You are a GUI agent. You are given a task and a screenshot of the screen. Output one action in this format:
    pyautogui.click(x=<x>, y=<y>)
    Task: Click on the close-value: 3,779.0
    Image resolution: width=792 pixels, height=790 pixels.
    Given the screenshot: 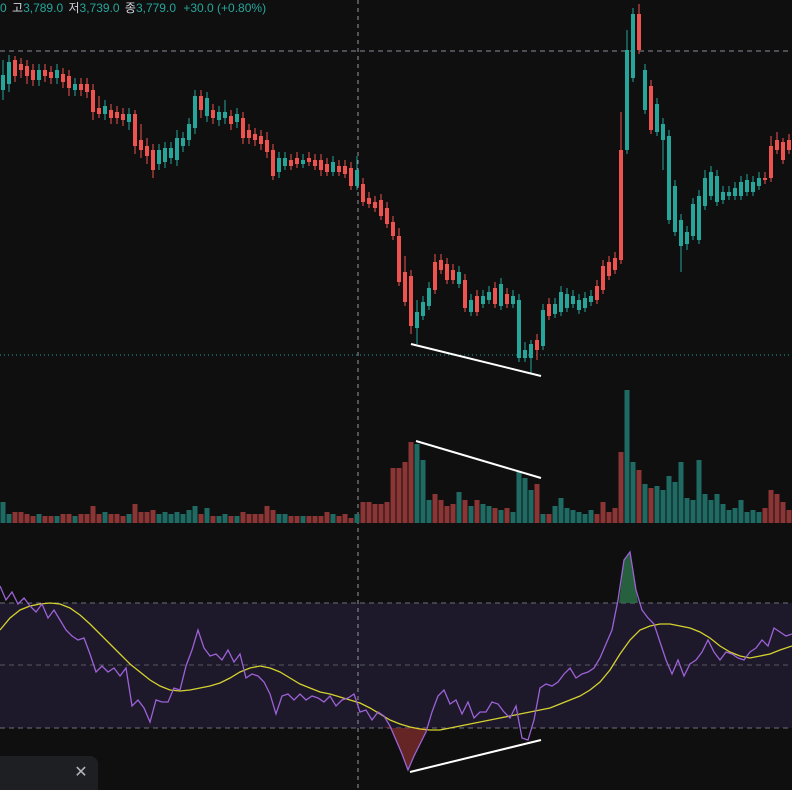 What is the action you would take?
    pyautogui.click(x=155, y=8)
    